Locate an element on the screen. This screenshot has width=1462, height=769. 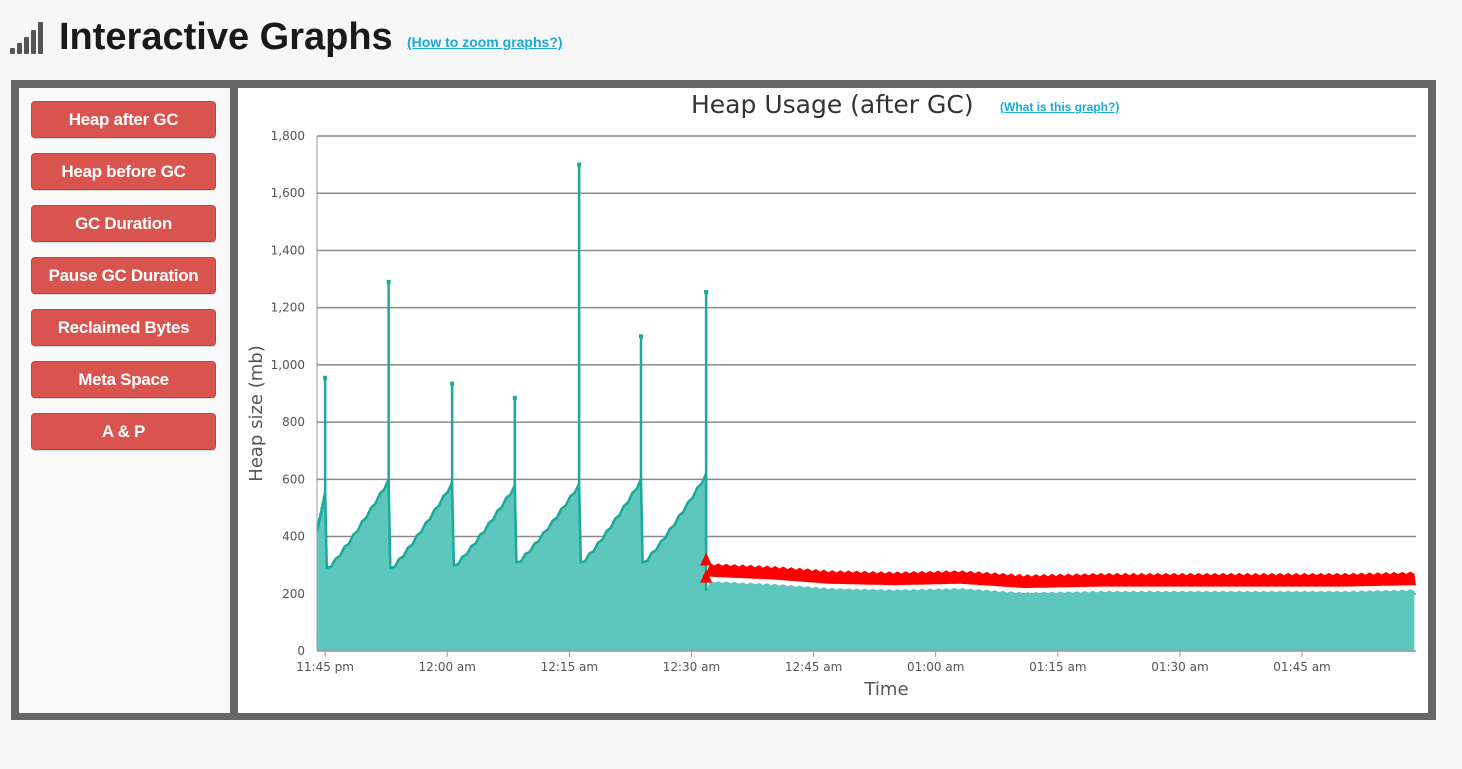
x-tick-label: 12:30 am is located at coordinates (691, 667).